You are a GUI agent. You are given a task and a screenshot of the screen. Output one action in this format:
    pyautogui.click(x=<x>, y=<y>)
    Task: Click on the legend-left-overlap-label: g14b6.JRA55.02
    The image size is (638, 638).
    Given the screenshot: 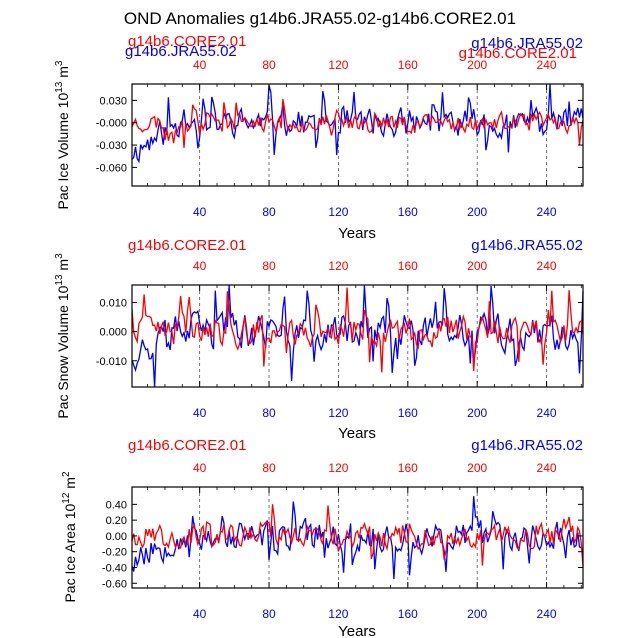 What is the action you would take?
    pyautogui.click(x=181, y=51)
    